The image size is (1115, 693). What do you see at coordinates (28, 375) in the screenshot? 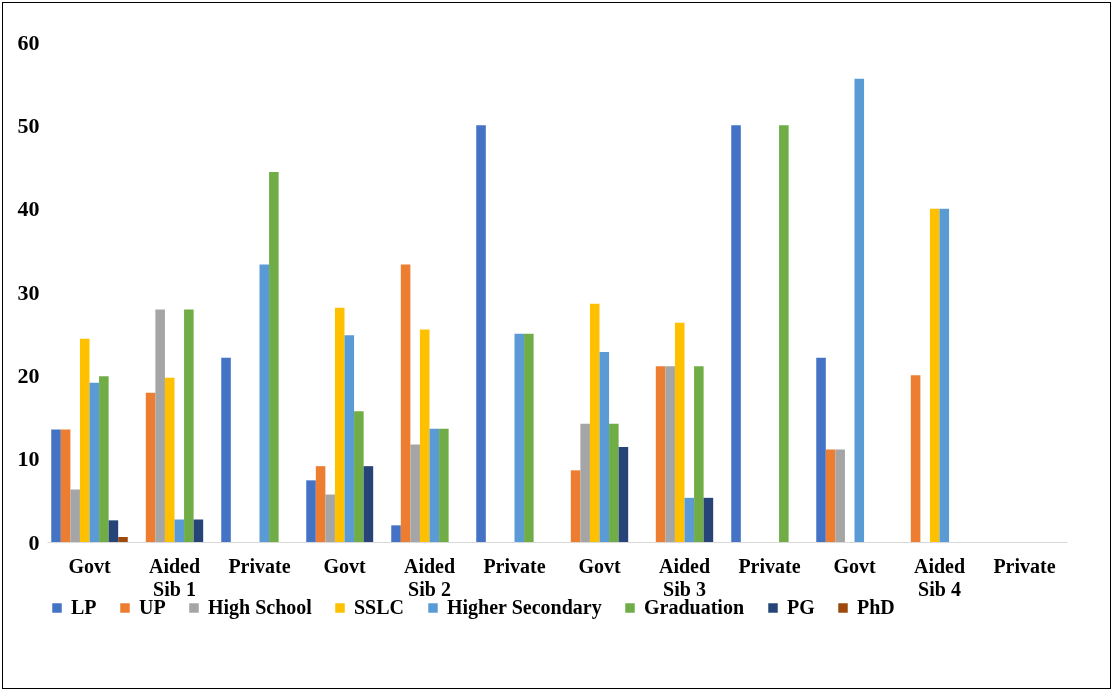
I see `y-tick-label: 20` at bounding box center [28, 375].